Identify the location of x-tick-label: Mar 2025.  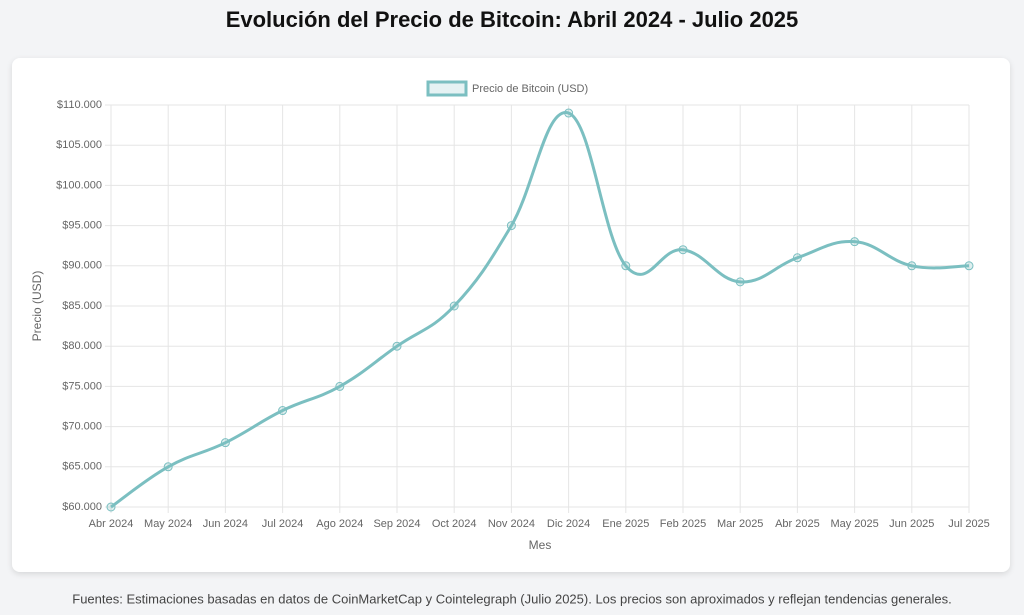
(740, 524).